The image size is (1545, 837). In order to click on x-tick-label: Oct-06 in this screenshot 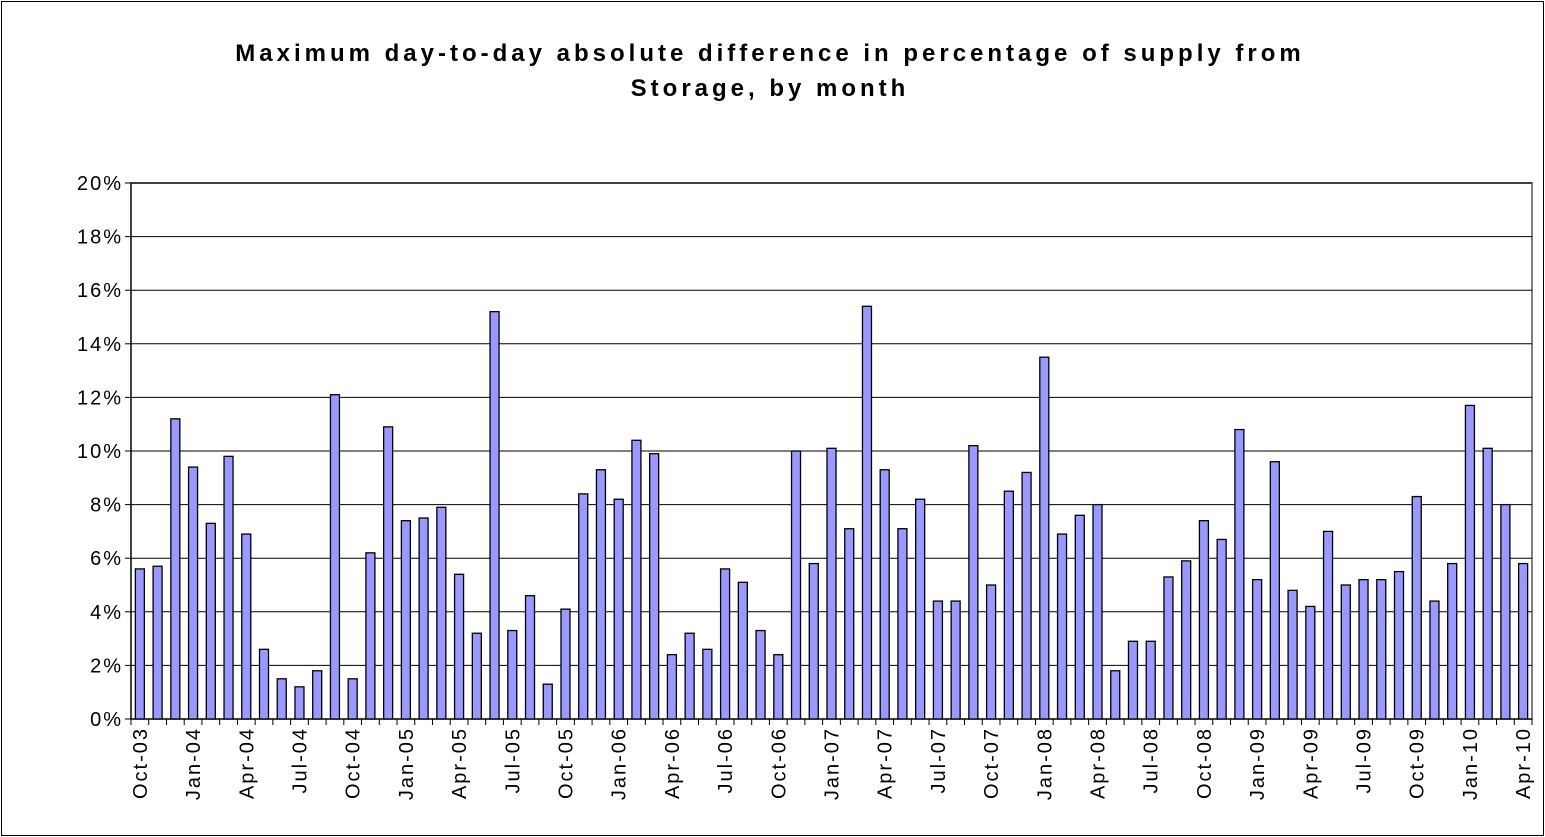, I will do `click(779, 763)`.